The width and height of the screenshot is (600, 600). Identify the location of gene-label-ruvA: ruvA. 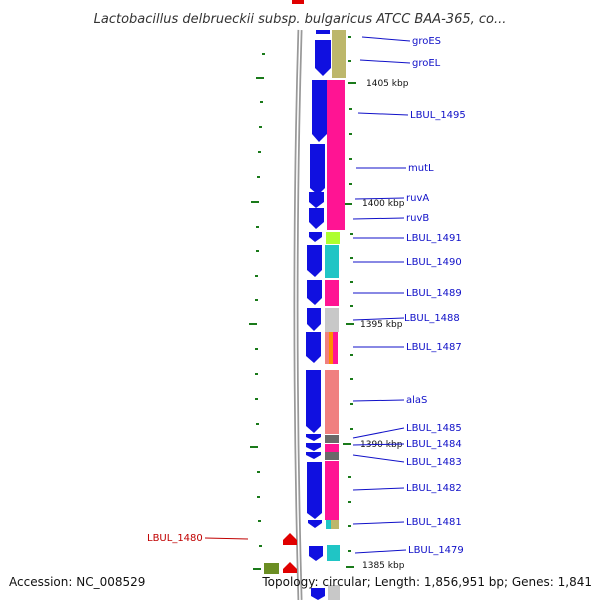
(417, 198).